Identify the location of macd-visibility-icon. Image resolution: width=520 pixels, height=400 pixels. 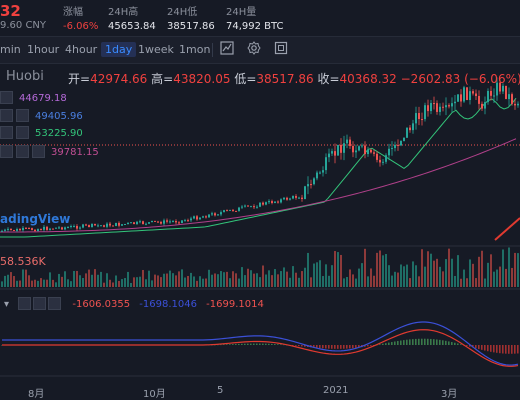
(25, 303).